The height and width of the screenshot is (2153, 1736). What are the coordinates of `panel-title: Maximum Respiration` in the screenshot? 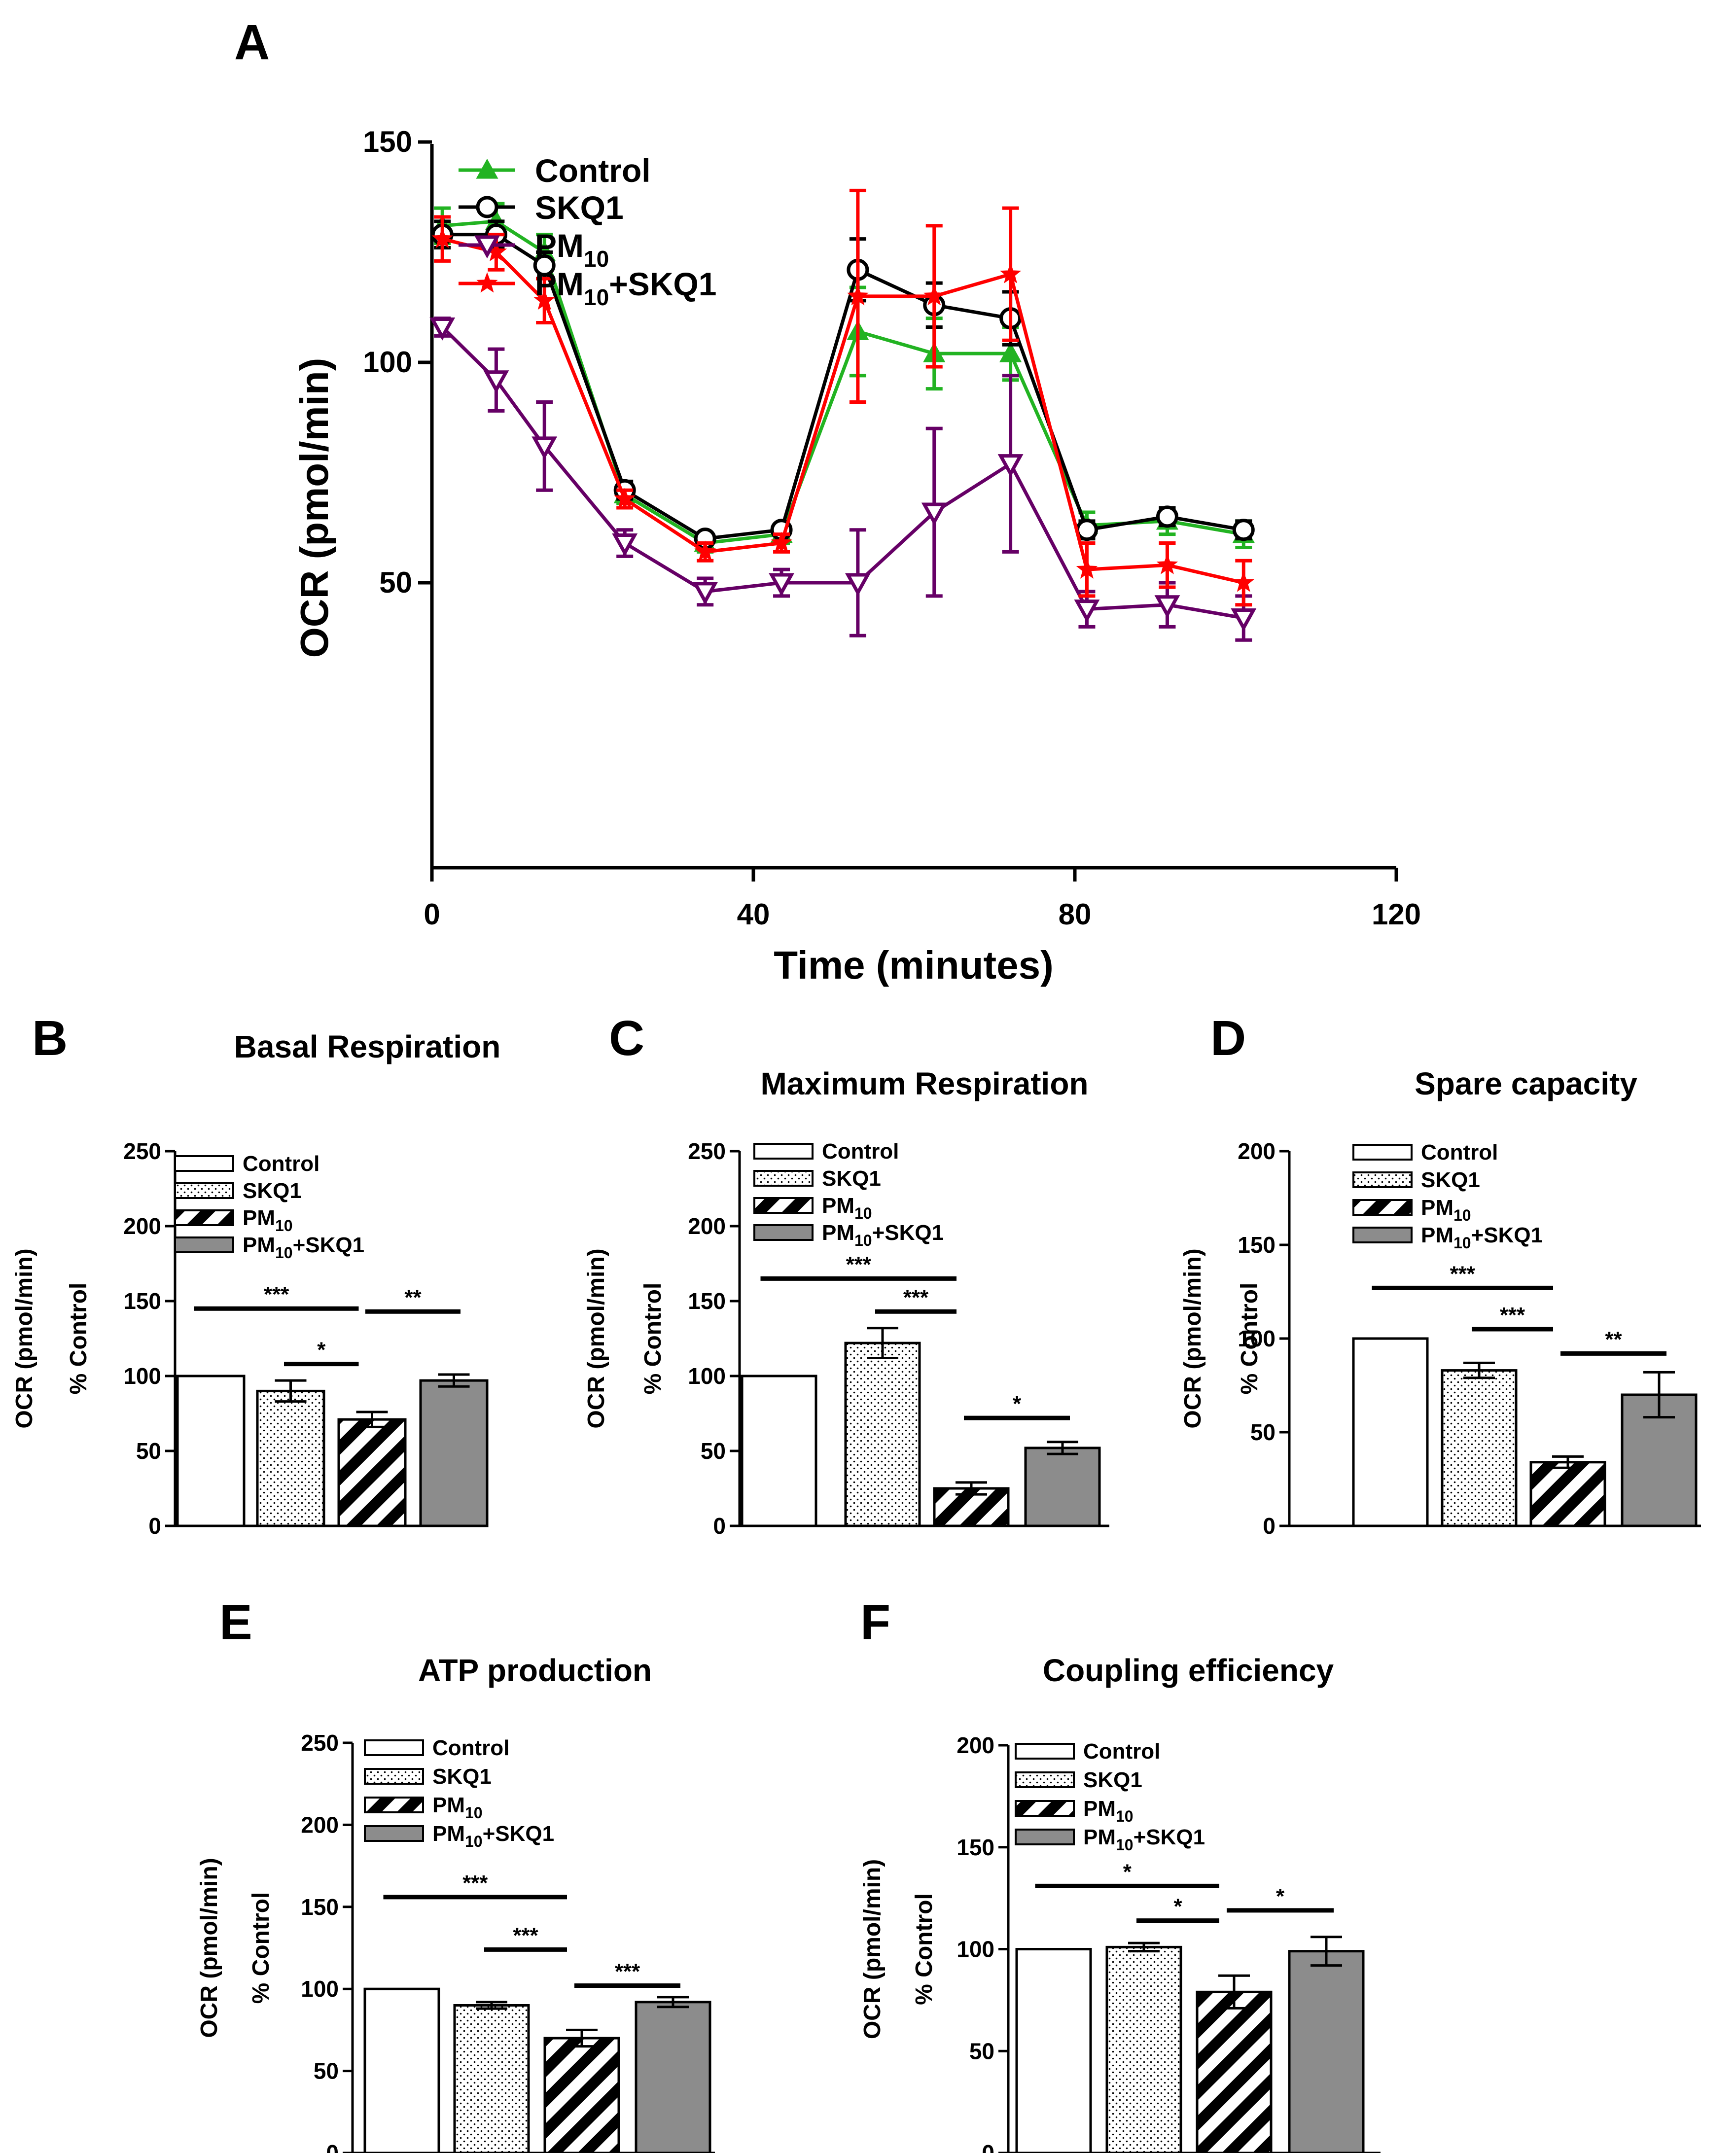 It's located at (924, 1083).